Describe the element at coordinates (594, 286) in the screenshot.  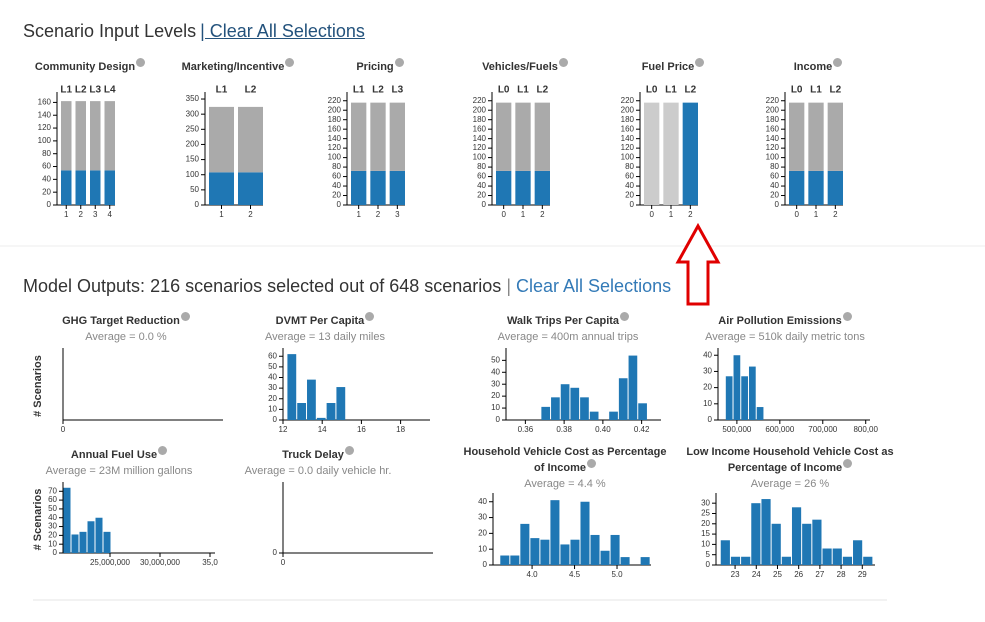
I see `clear-link: Clear All Selections` at that location.